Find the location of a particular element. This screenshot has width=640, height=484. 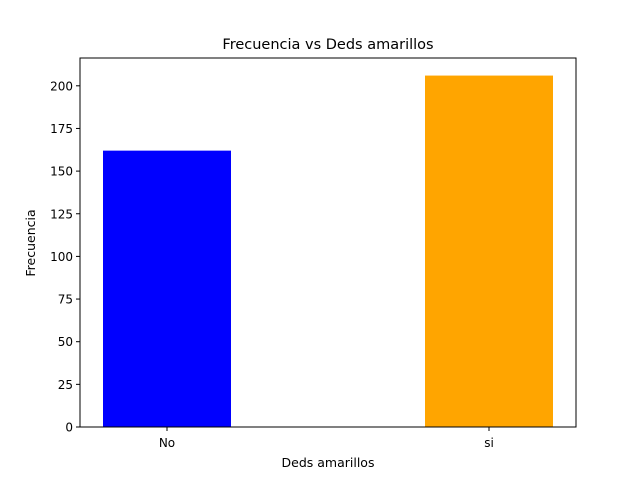

x-axis-label: Deds amarillos is located at coordinates (328, 462).